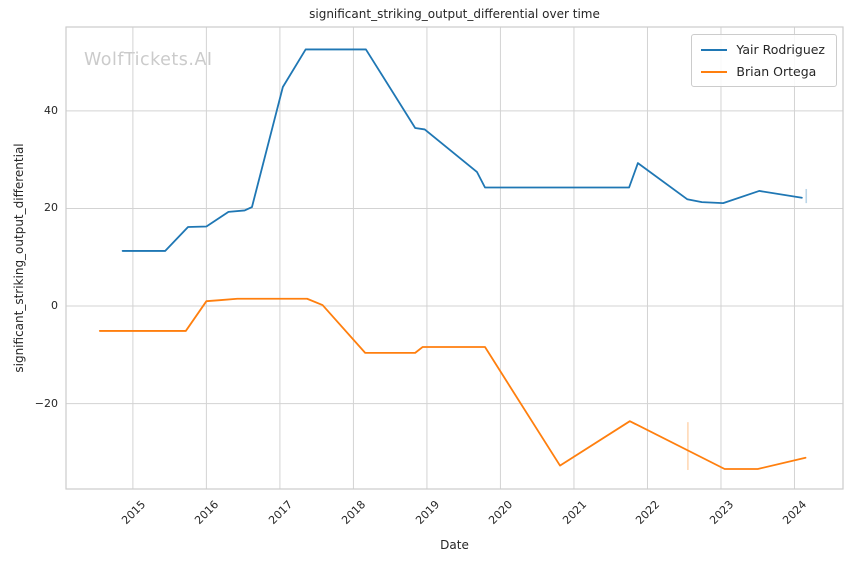 The image size is (850, 561). I want to click on legend-line-swatch-orange, so click(714, 71).